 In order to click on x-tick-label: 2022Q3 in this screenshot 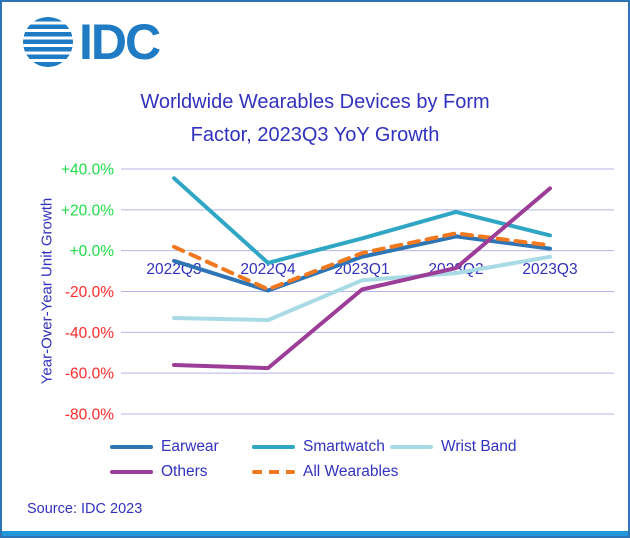, I will do `click(173, 269)`.